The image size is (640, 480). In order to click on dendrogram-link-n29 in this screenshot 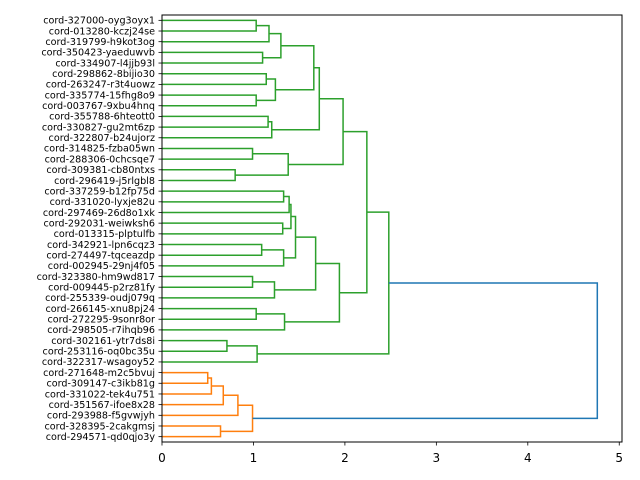, I will do `click(195, 346)`.